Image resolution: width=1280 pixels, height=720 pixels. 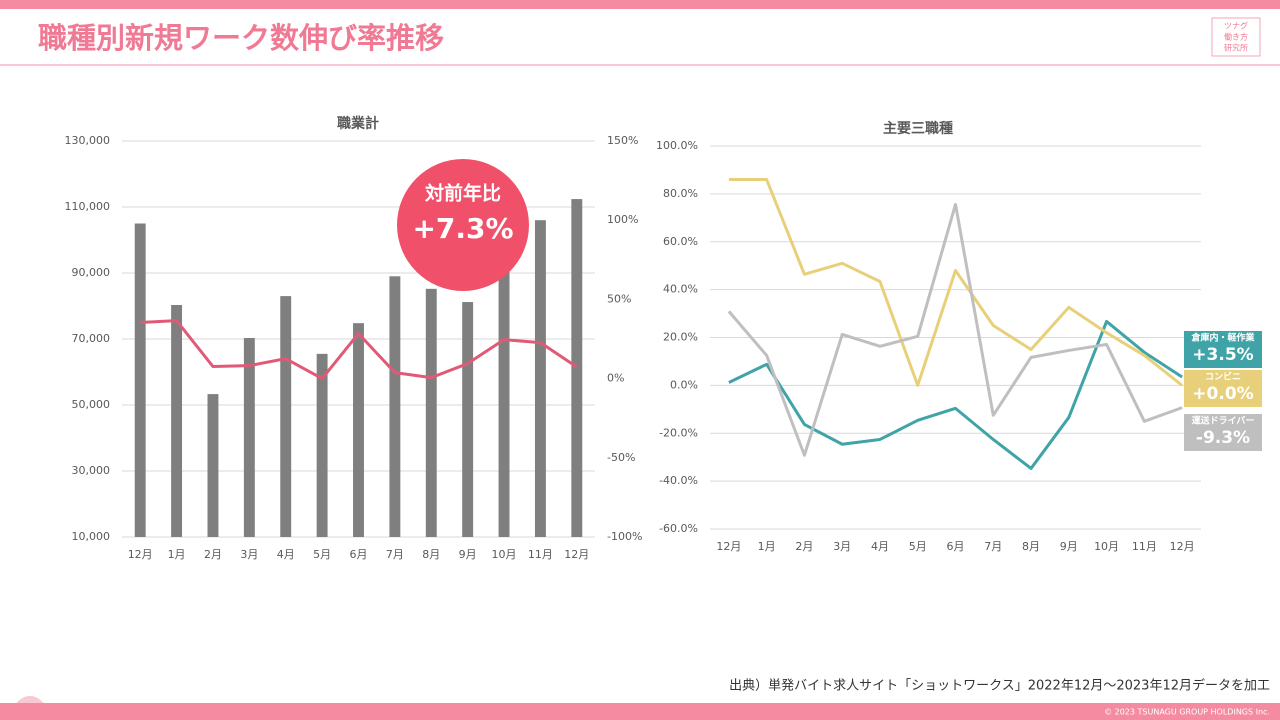 I want to click on y-tick-label: 90,000, so click(x=91, y=272).